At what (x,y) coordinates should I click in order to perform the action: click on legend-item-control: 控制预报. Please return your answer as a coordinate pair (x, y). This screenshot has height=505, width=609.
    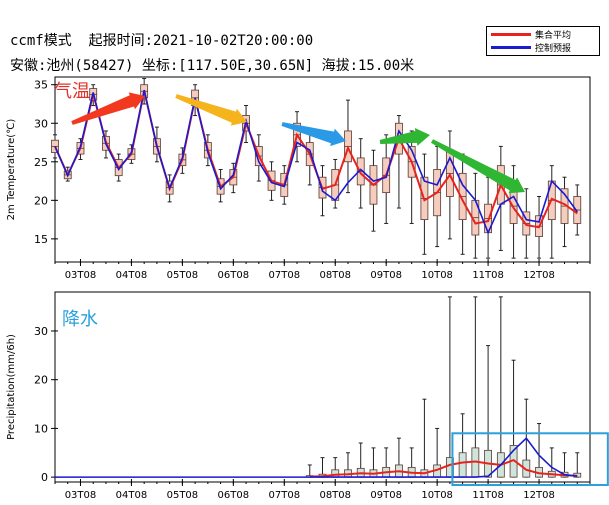
    Looking at the image, I should click on (544, 47).